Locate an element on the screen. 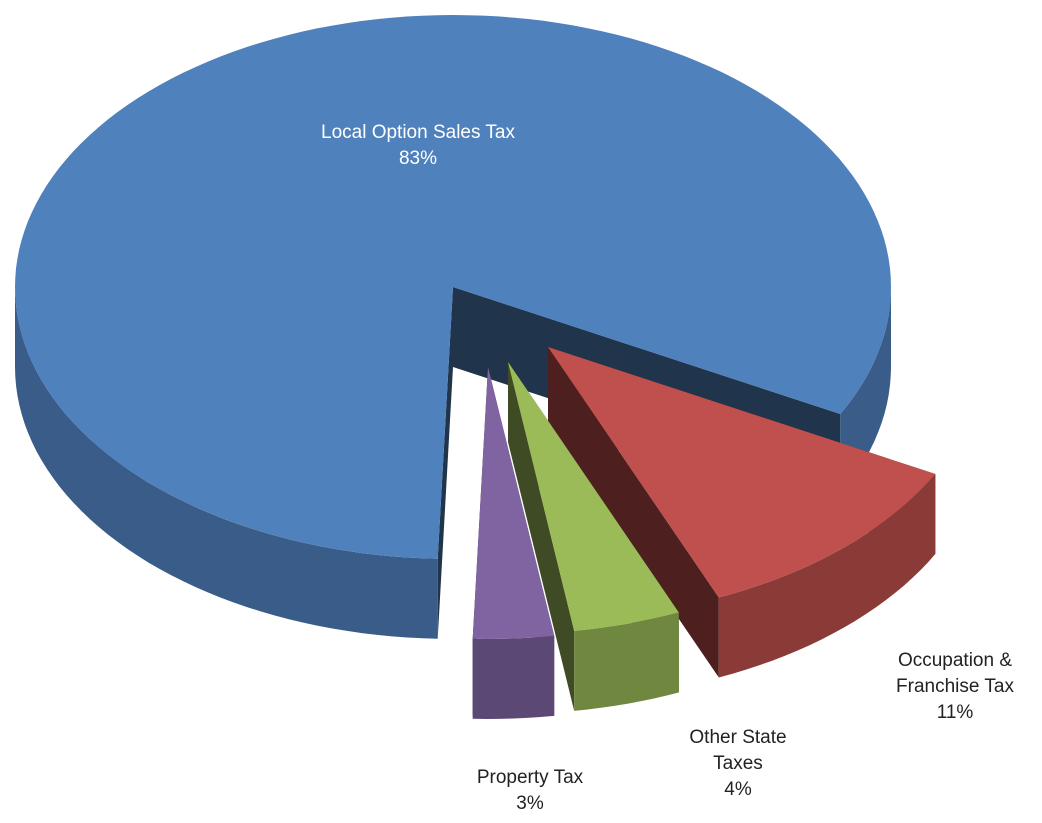 Image resolution: width=1042 pixels, height=823 pixels. value-label: 11% is located at coordinates (955, 712).